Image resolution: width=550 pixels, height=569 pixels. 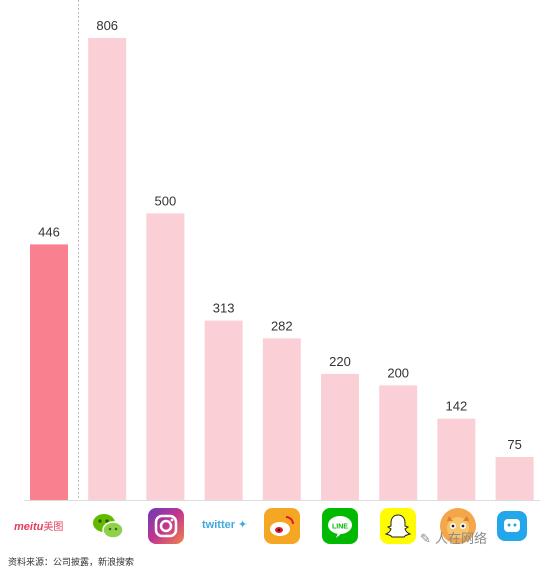 I want to click on svg-text: LINE, so click(x=340, y=527).